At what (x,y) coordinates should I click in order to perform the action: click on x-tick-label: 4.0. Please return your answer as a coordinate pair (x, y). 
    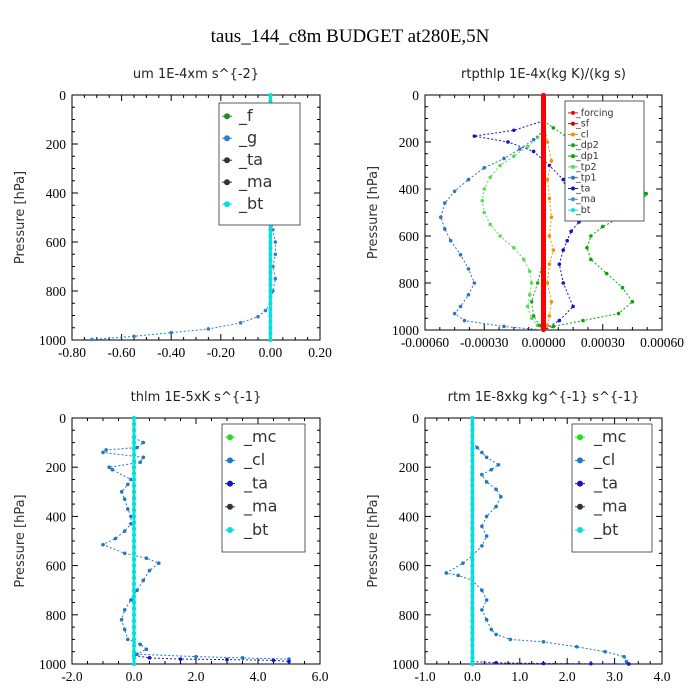
    Looking at the image, I should click on (258, 676).